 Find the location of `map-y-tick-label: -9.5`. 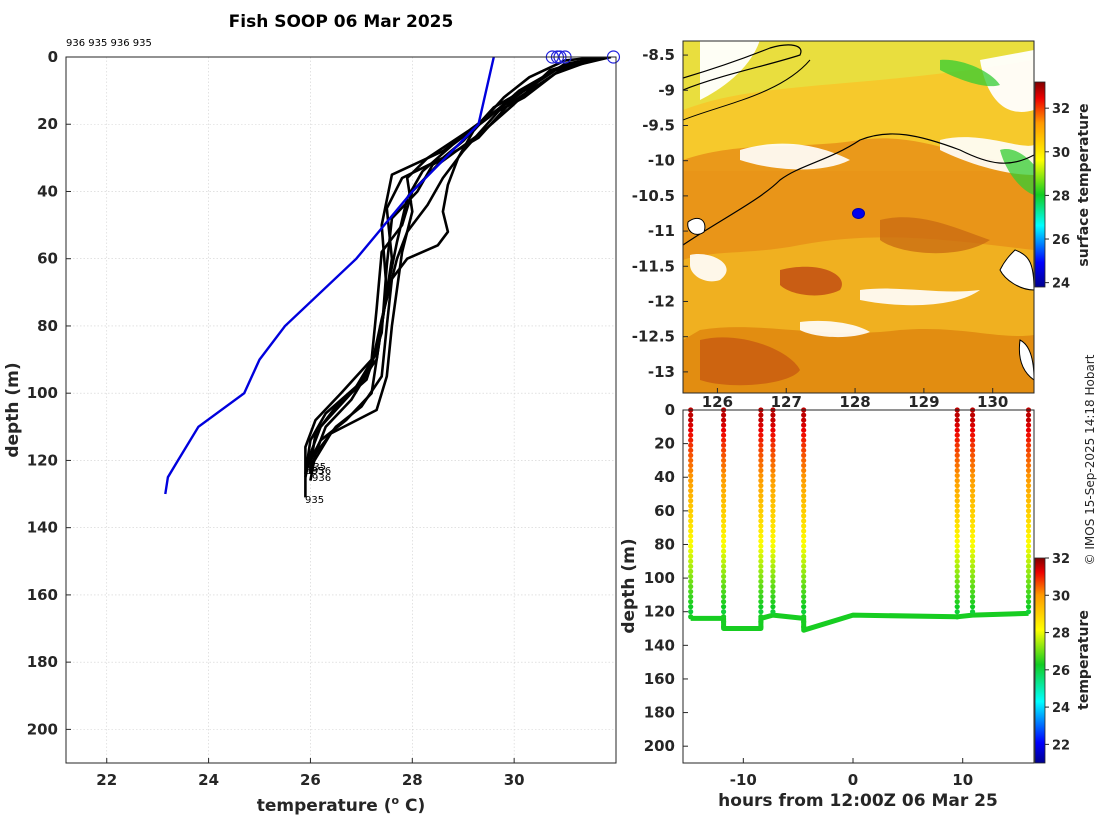

map-y-tick-label: -9.5 is located at coordinates (658, 125).